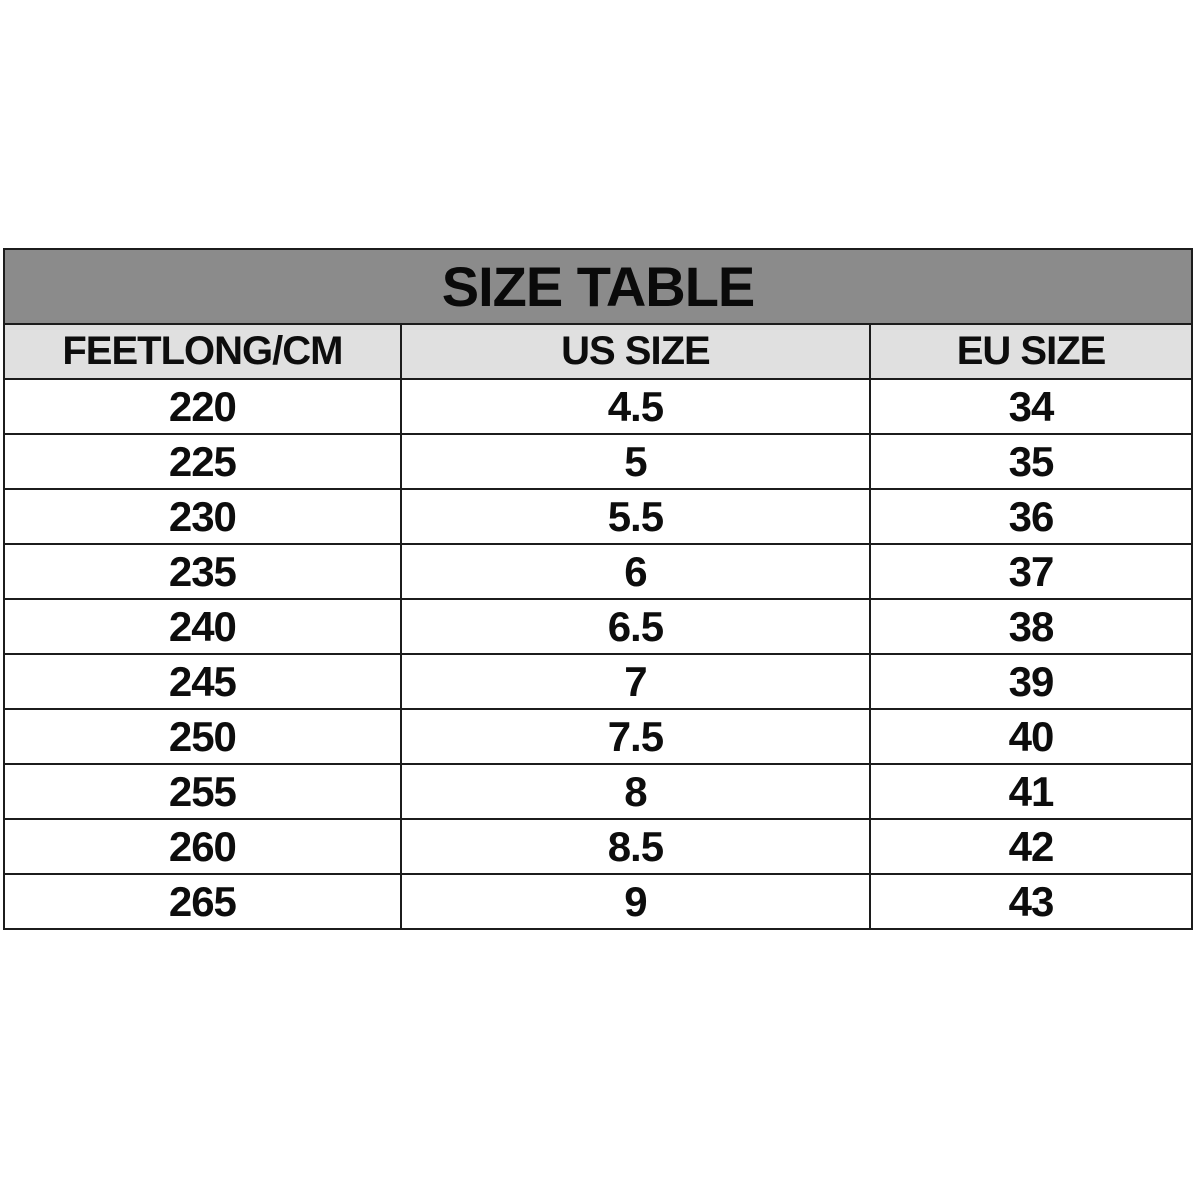 This screenshot has width=1200, height=1200. I want to click on table-cell: 38, so click(1031, 626).